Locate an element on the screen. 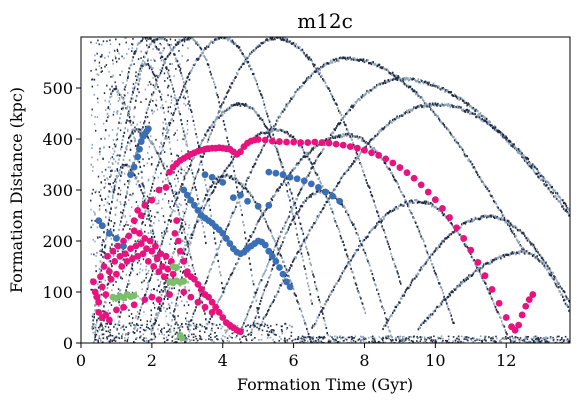  y-axis-label: Formation Distance (kpc) is located at coordinates (16, 190).